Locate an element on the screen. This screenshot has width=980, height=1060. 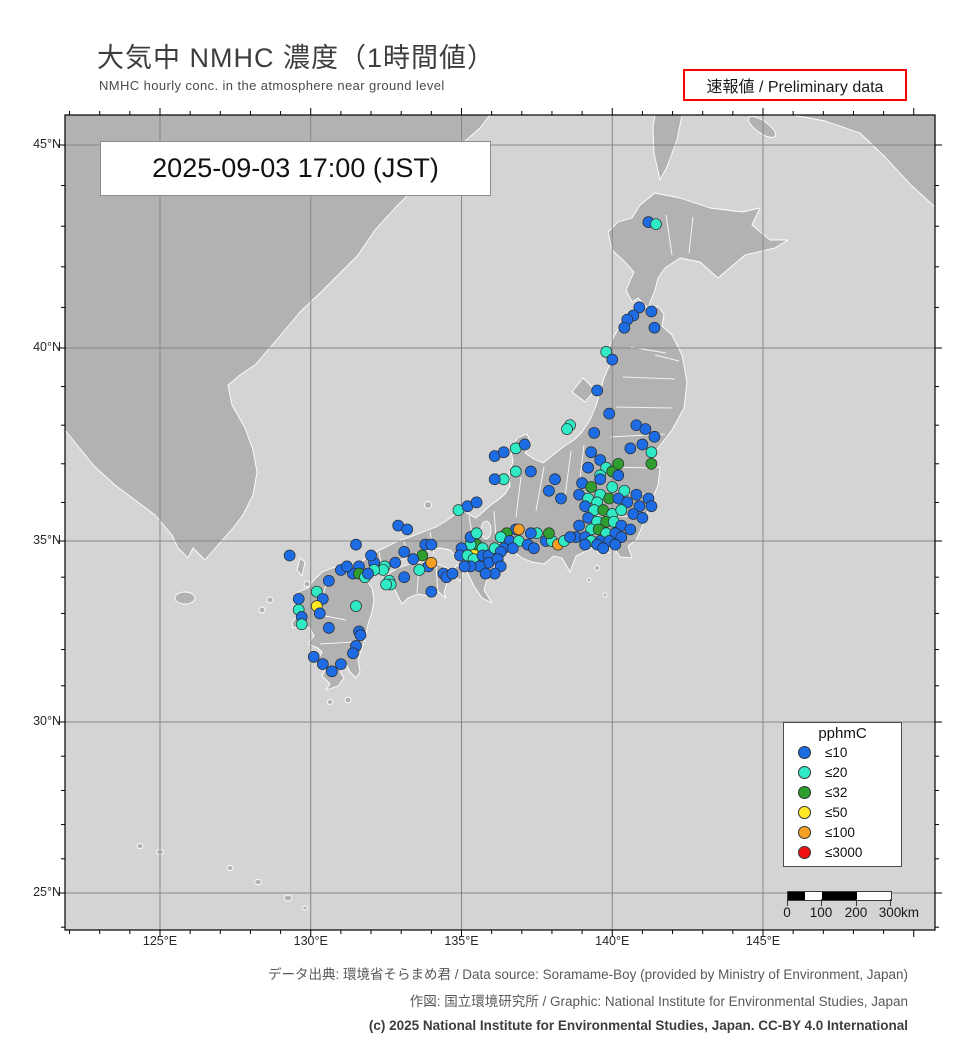
legend-item: ≤50 is located at coordinates (842, 812).